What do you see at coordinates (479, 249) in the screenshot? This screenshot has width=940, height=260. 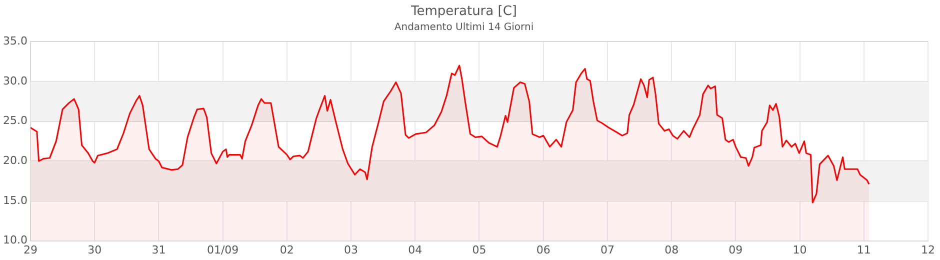 I see `x-tick-label: 05` at bounding box center [479, 249].